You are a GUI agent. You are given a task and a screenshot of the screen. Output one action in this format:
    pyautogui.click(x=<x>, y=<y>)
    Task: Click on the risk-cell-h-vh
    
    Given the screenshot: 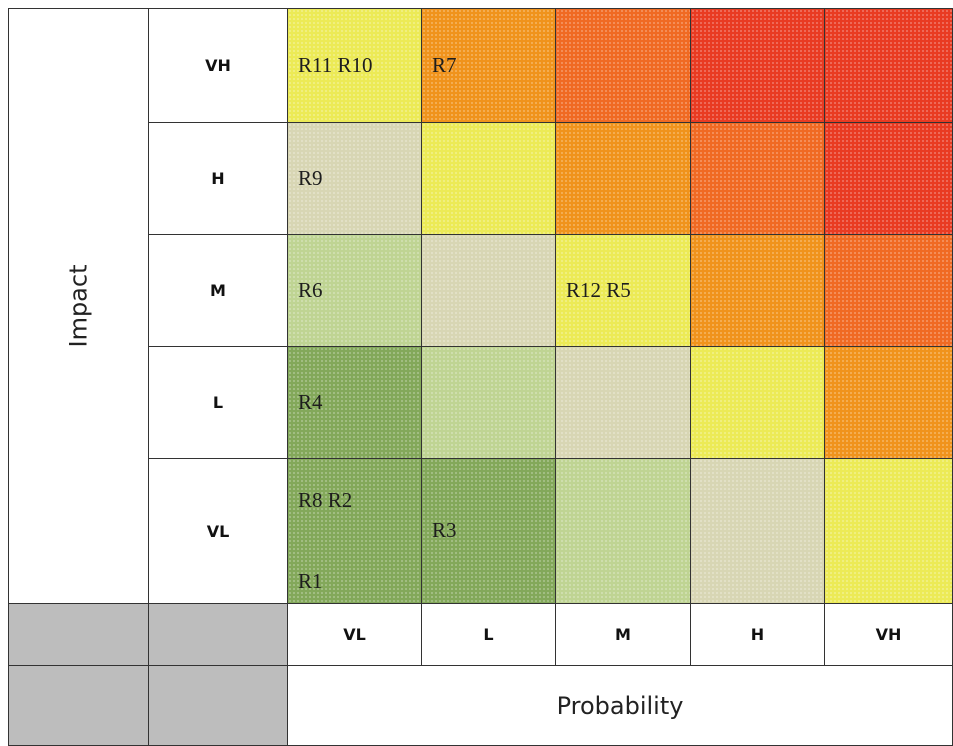 What is the action you would take?
    pyautogui.click(x=889, y=179)
    